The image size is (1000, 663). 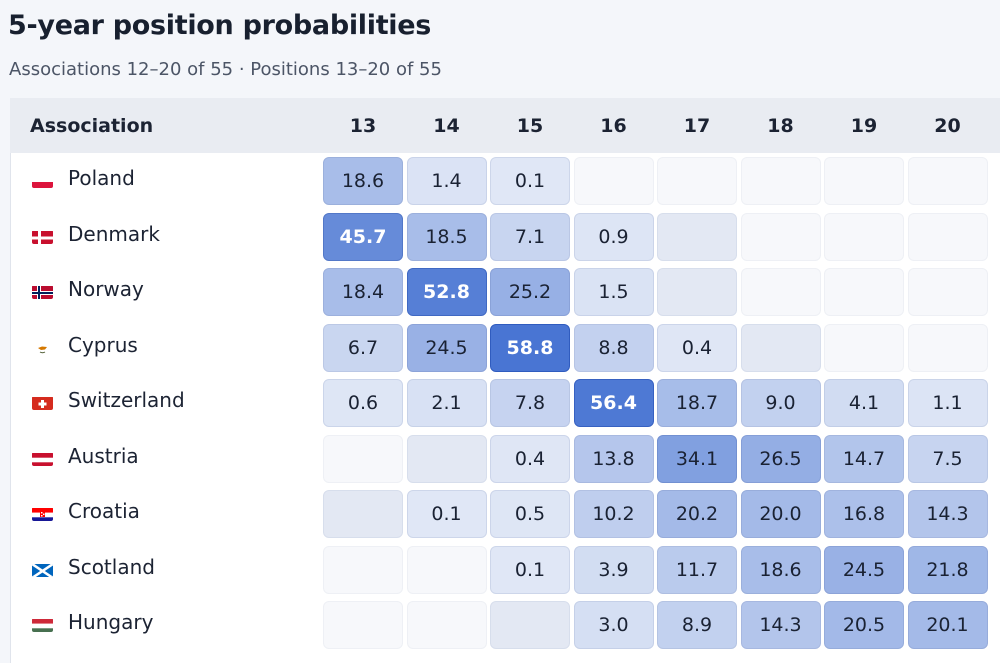 I want to click on heatmap-cell: 11.7, so click(x=697, y=569).